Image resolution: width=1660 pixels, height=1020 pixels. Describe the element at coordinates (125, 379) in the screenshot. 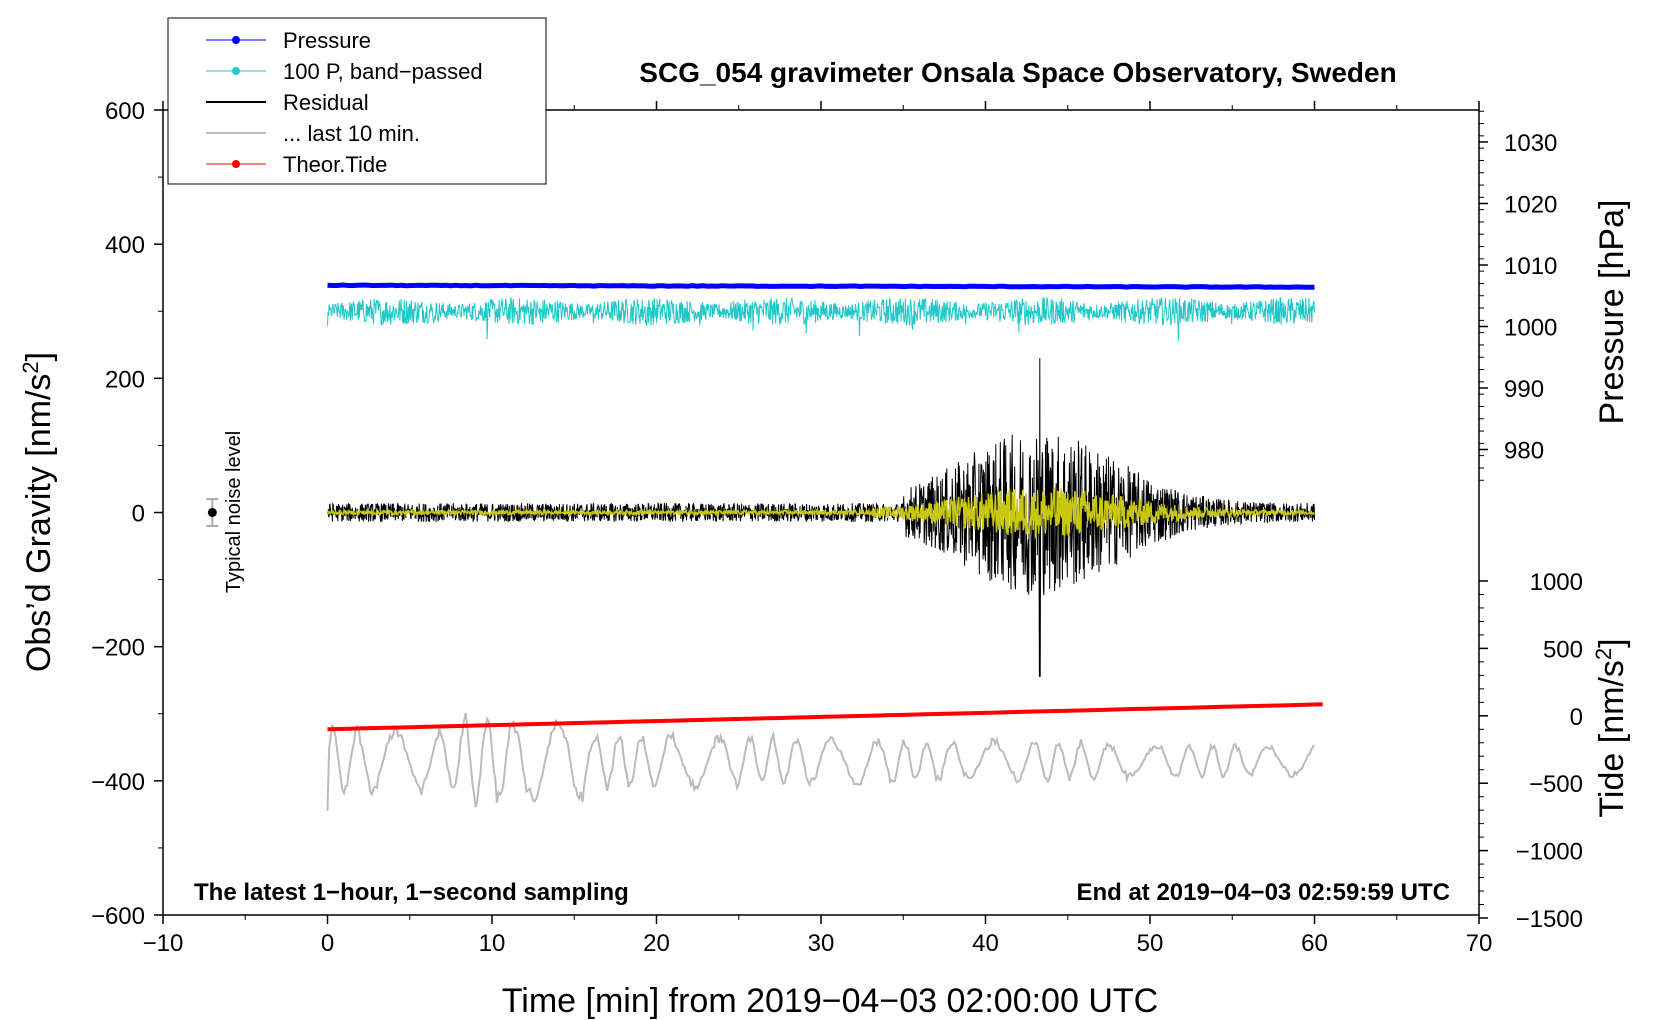

I see `y-tick-label: 200` at that location.